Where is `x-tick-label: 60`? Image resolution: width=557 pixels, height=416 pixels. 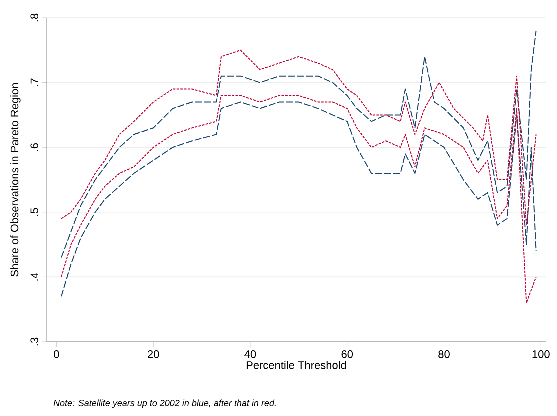
x-tick-label: 60 is located at coordinates (348, 354).